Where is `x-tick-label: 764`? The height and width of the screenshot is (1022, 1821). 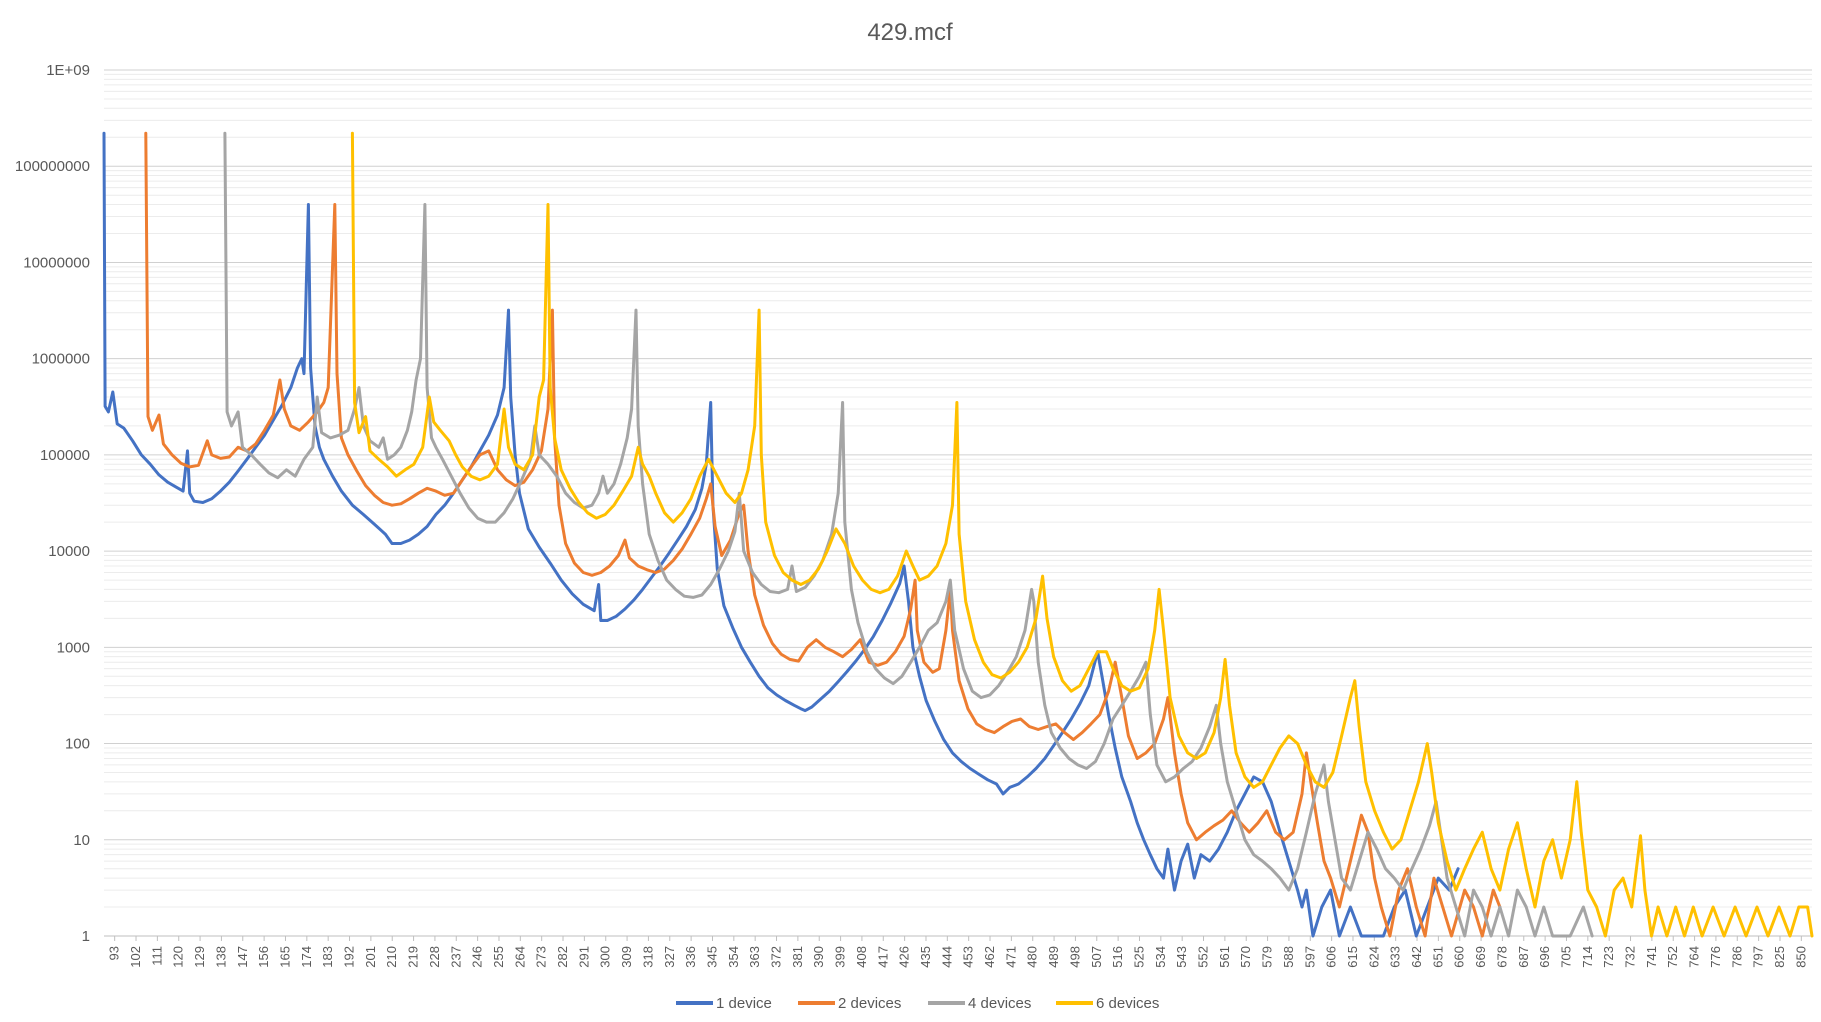
x-tick-label: 764 is located at coordinates (1694, 957).